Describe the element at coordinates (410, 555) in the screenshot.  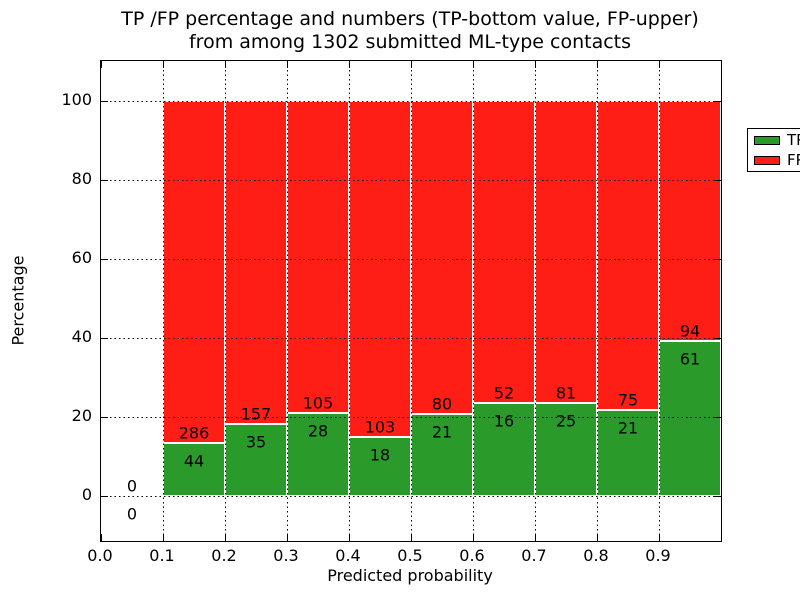
I see `x-tick-label: 0.5` at that location.